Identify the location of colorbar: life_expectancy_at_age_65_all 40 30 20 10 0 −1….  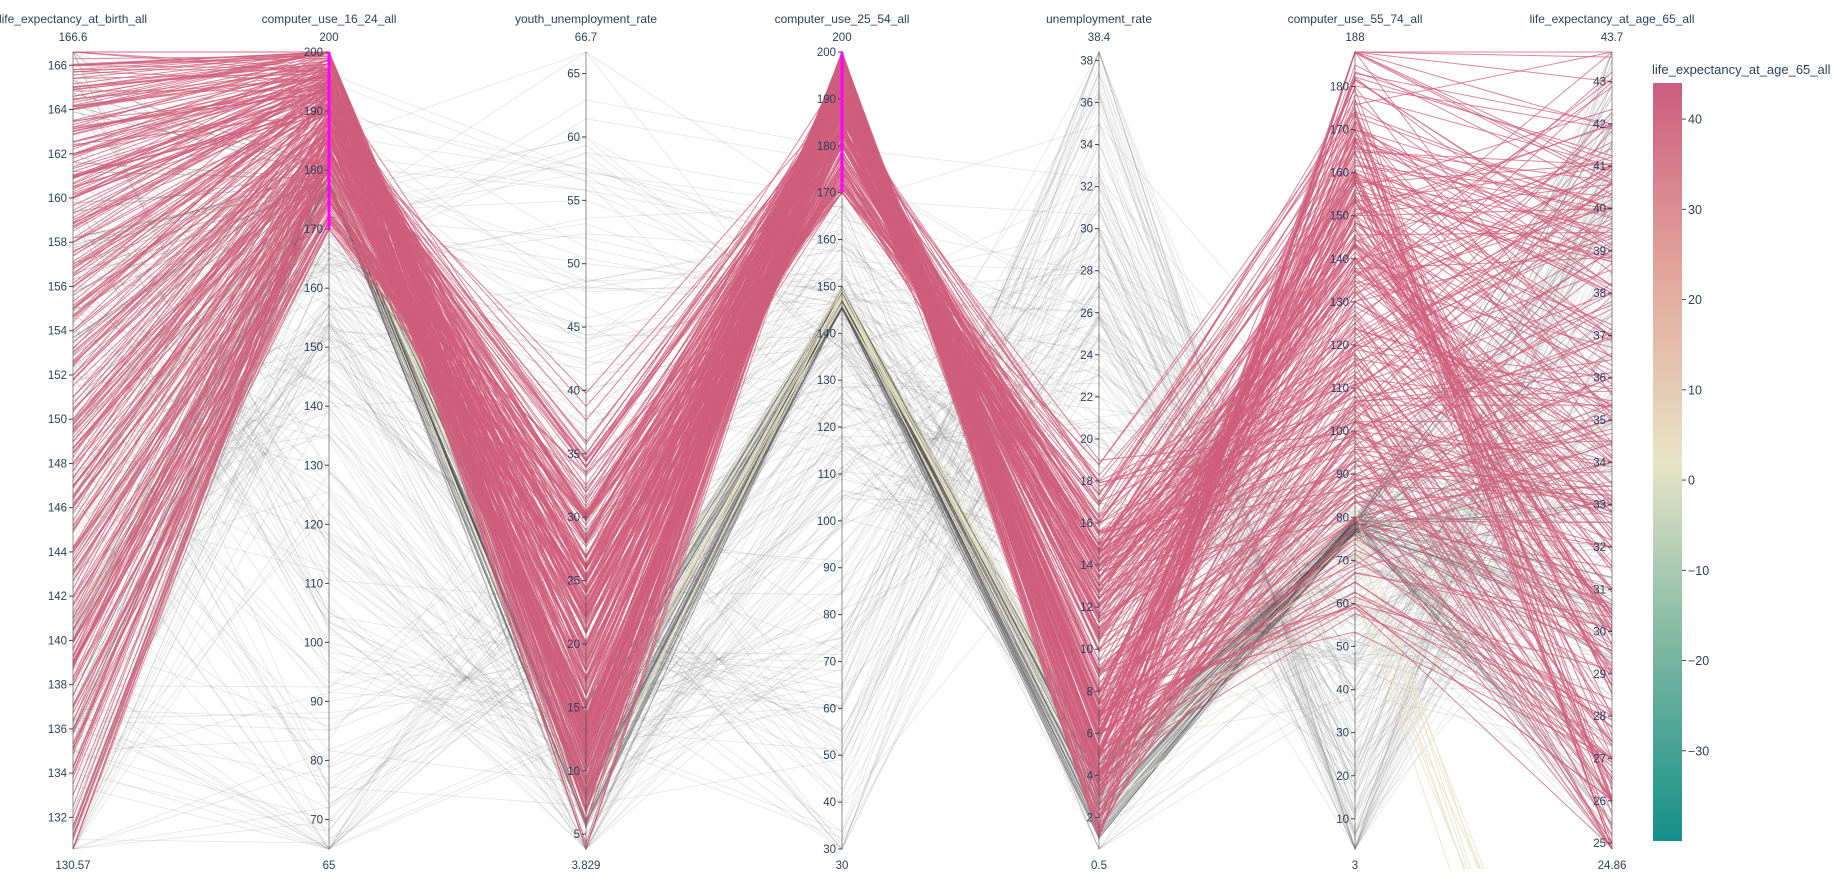
(1741, 451).